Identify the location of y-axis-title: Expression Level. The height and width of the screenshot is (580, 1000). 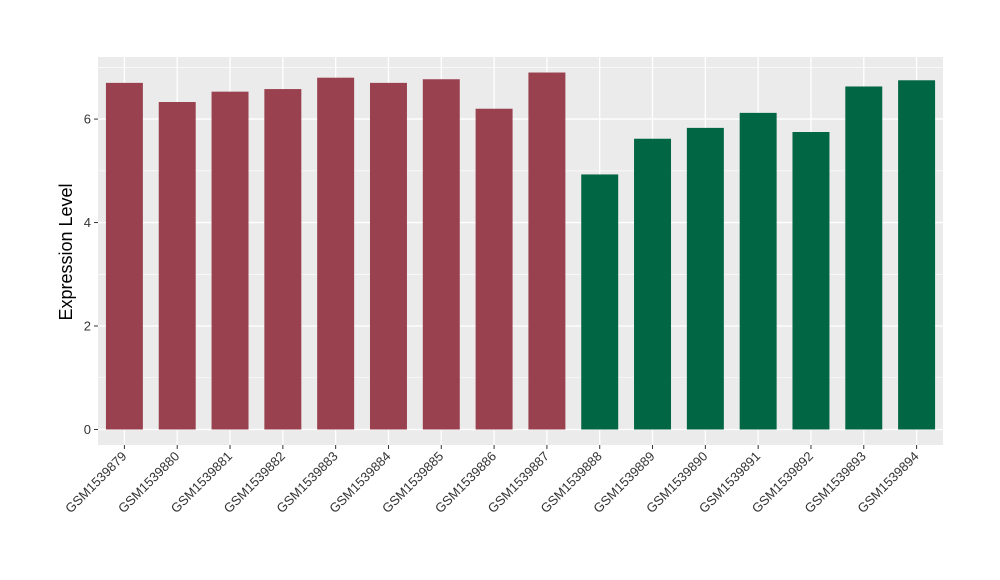
(66, 251).